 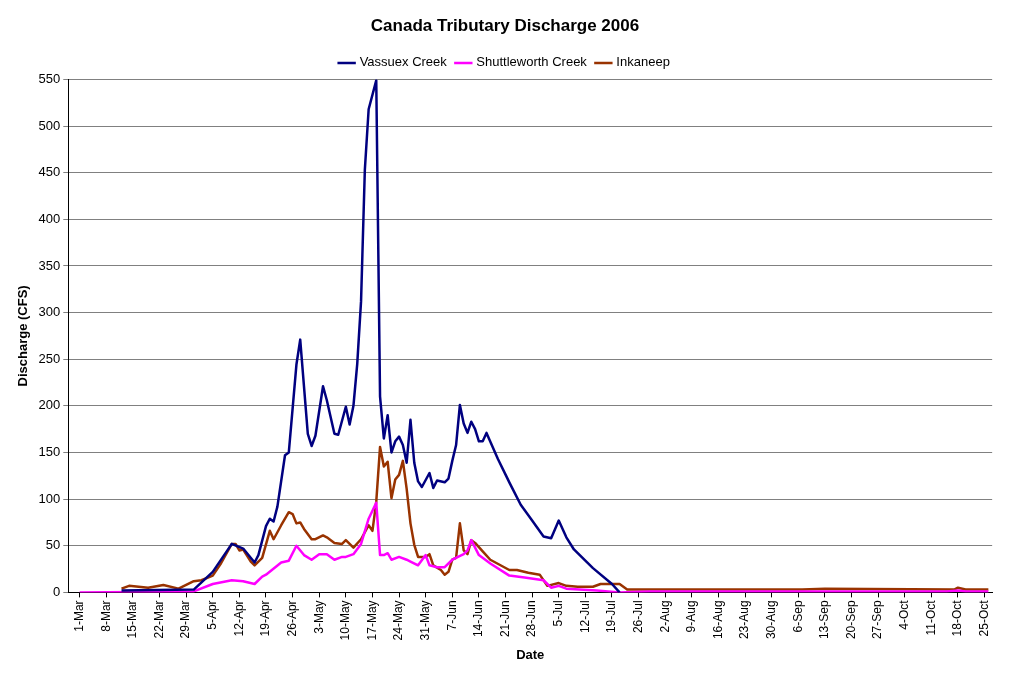 What do you see at coordinates (265, 618) in the screenshot?
I see `x-tick-label: 19-Apr` at bounding box center [265, 618].